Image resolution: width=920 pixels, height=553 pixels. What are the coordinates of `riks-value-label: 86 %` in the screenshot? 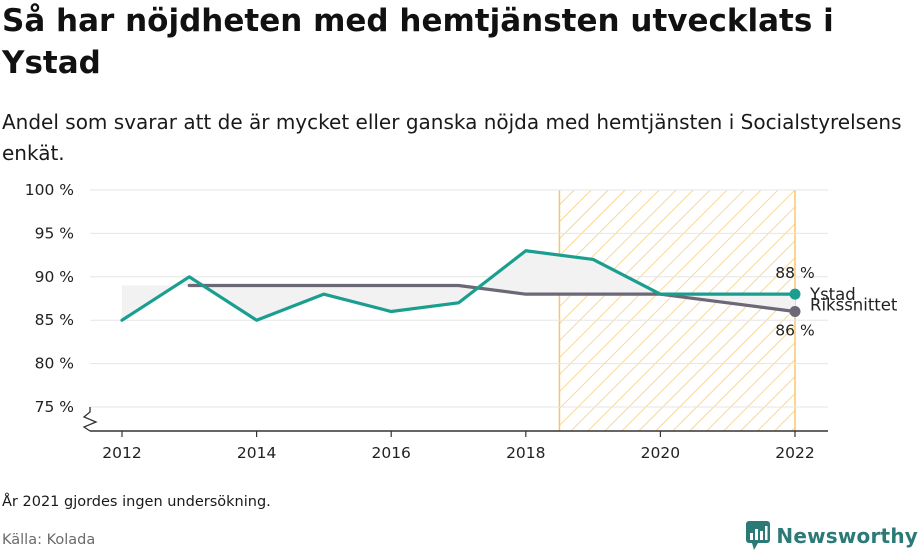 It's located at (794, 331).